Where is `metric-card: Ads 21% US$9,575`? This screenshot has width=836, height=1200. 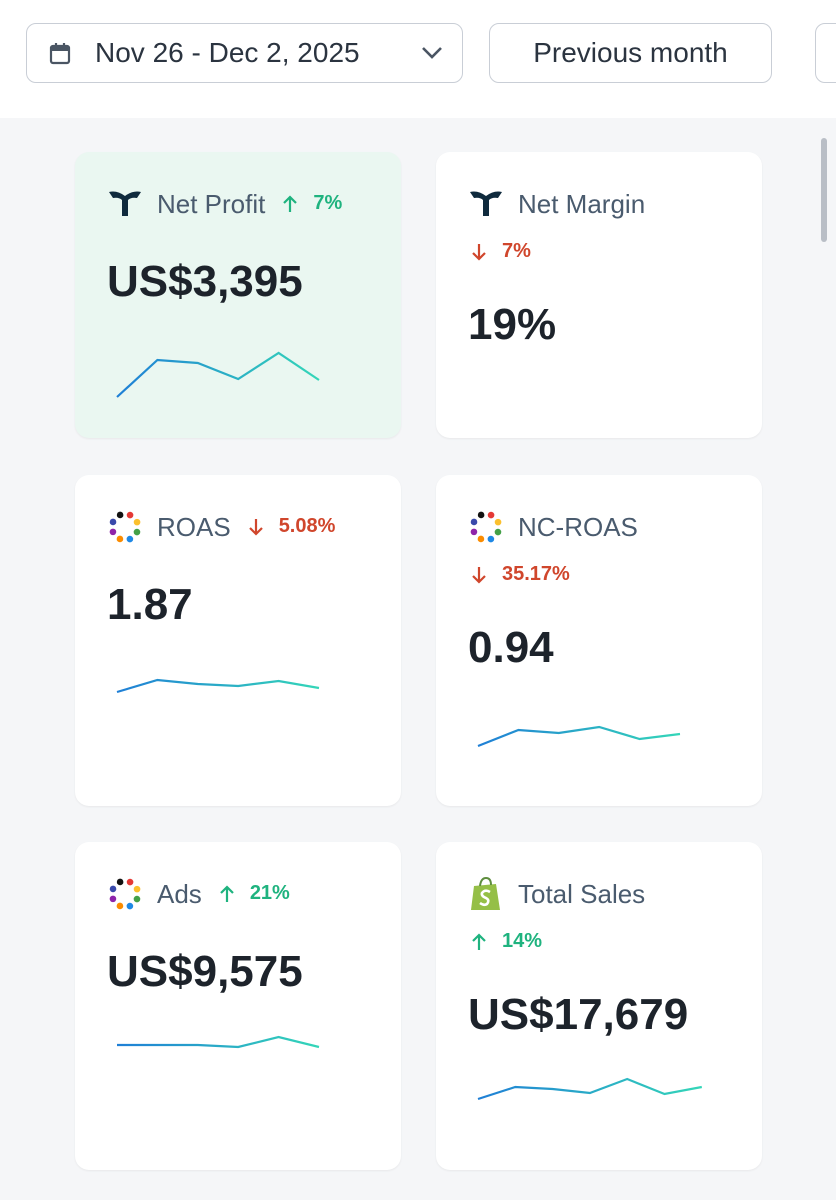
metric-card: Ads 21% US$9,575 is located at coordinates (238, 1006).